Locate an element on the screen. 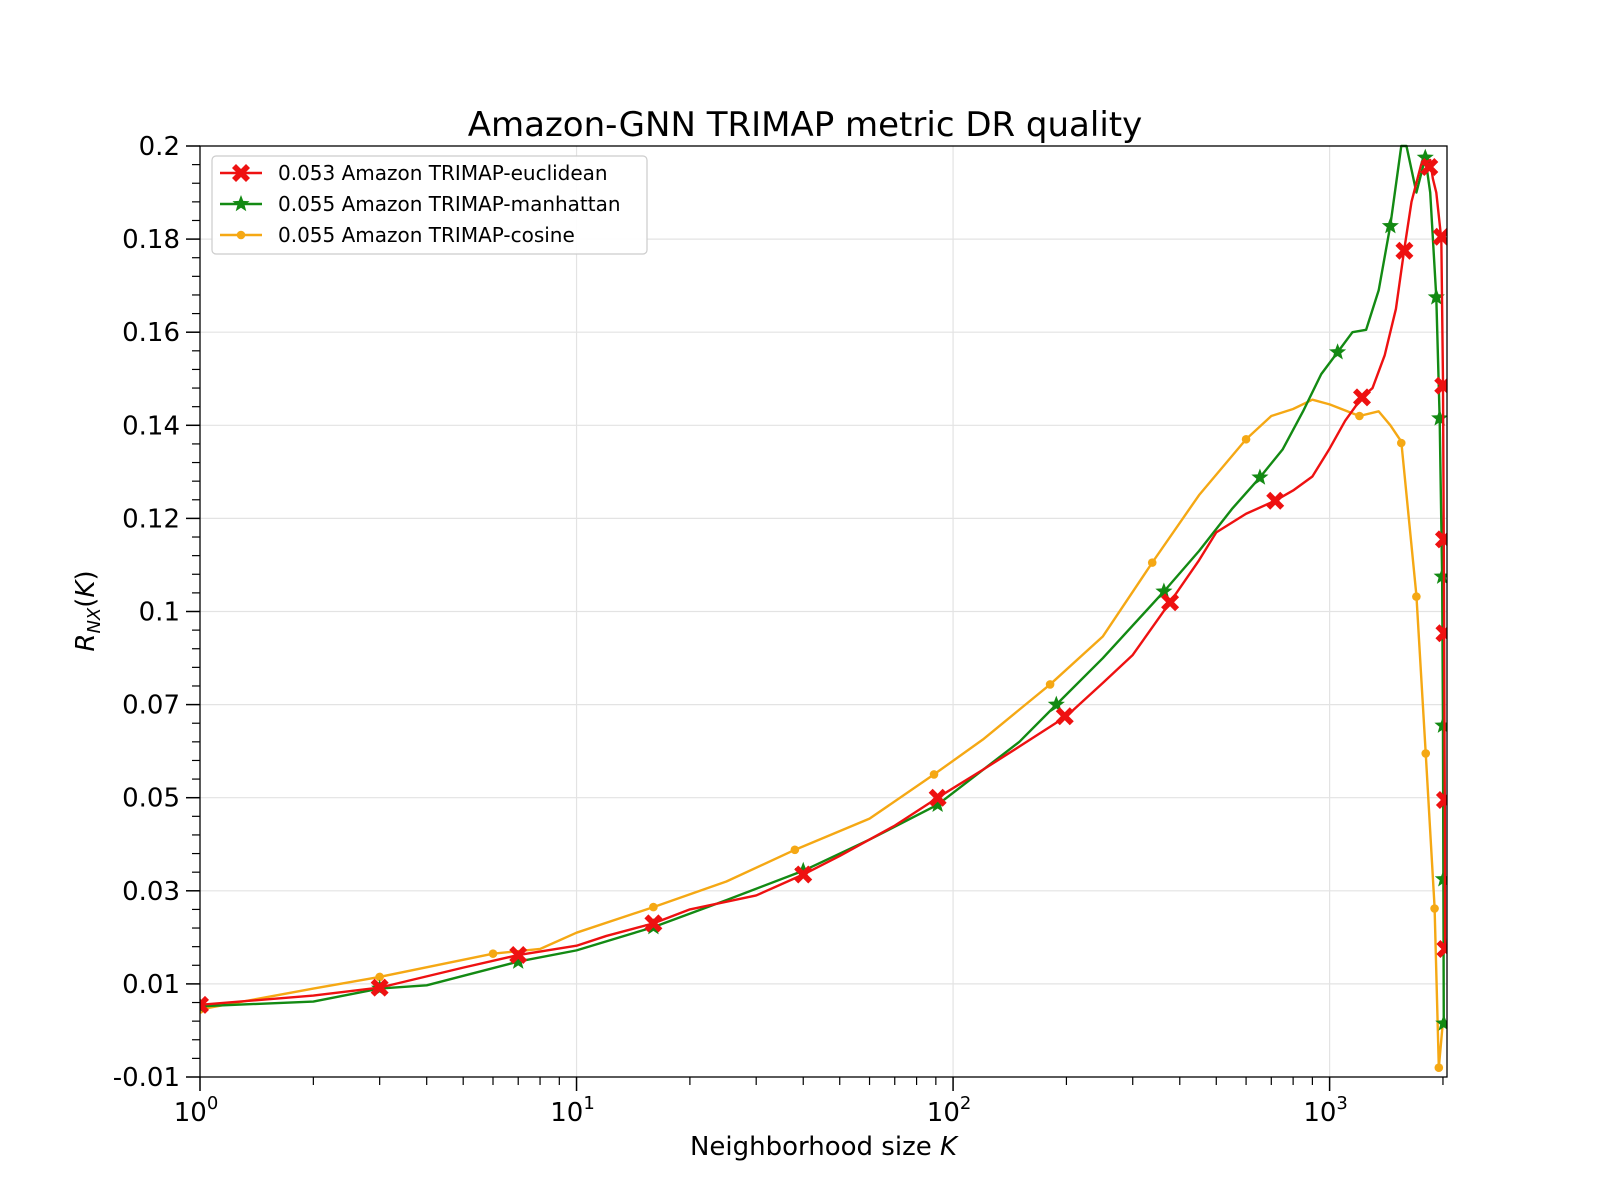  legend-label: 0.055 Amazon TRIMAP-manhattan is located at coordinates (449, 204).